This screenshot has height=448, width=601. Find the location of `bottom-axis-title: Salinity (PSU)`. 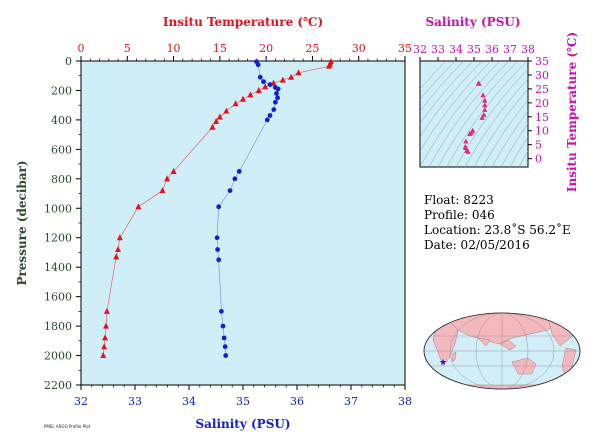

bottom-axis-title: Salinity (PSU) is located at coordinates (242, 424).